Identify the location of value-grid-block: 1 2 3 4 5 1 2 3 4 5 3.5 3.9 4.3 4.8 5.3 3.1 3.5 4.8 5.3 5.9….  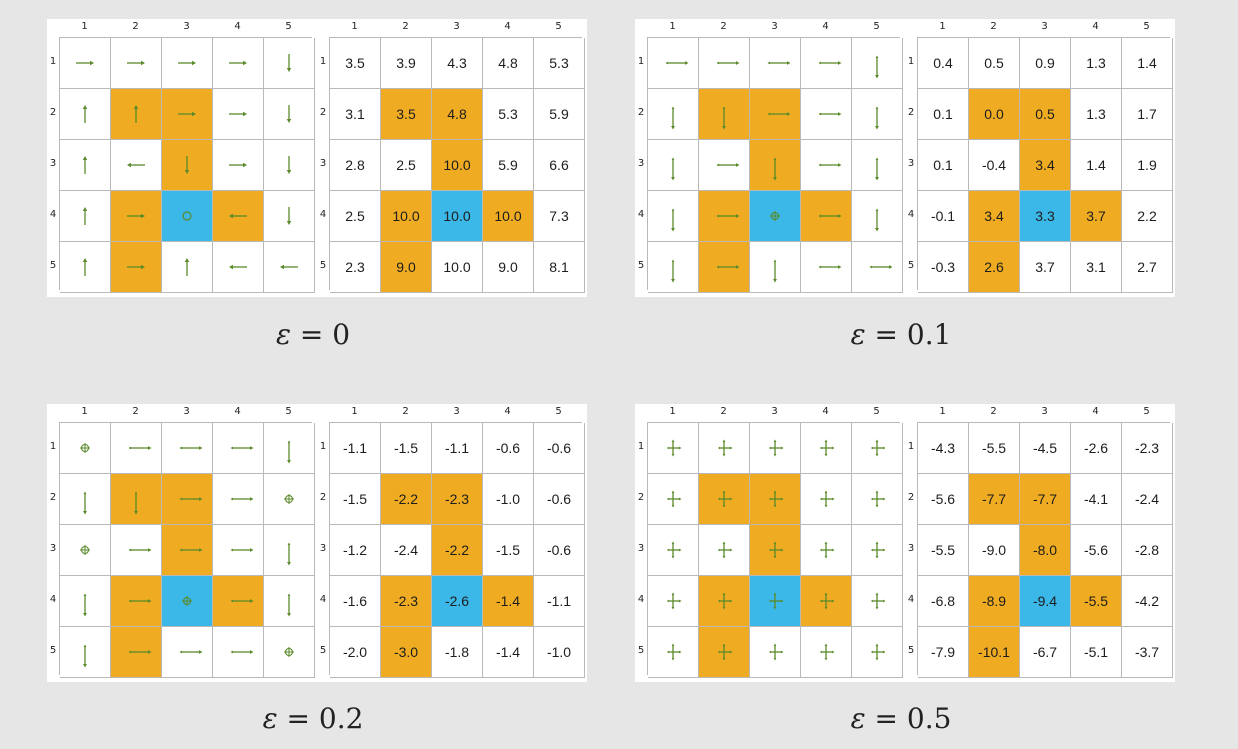
(452, 158).